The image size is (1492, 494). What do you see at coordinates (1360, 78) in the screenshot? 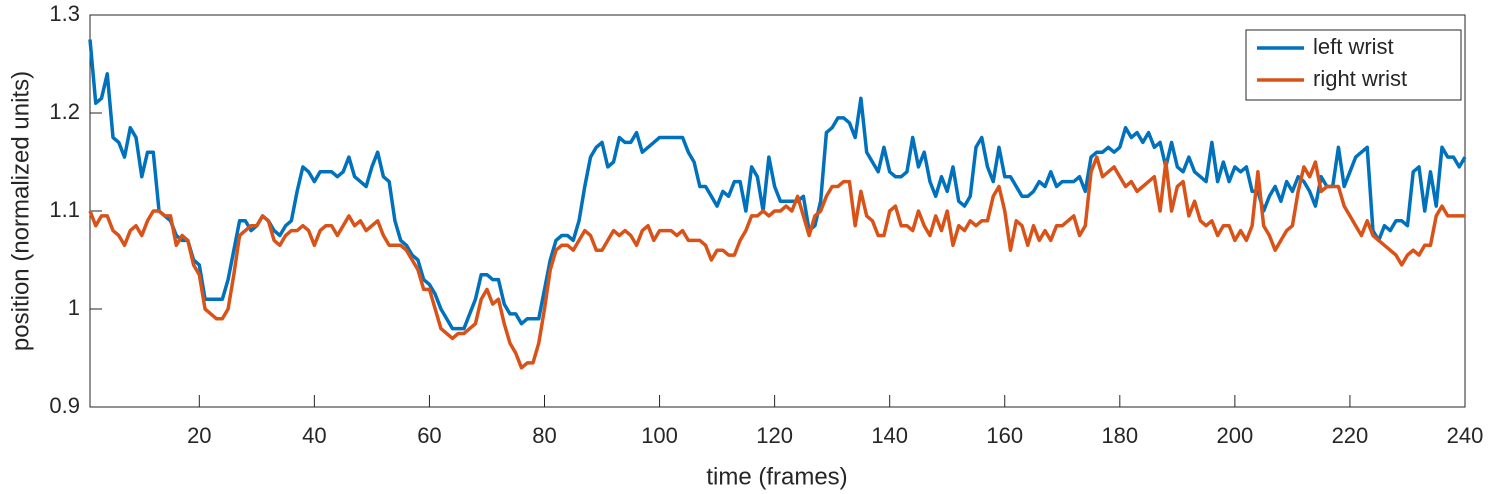
I see `legend-label: right wrist` at bounding box center [1360, 78].